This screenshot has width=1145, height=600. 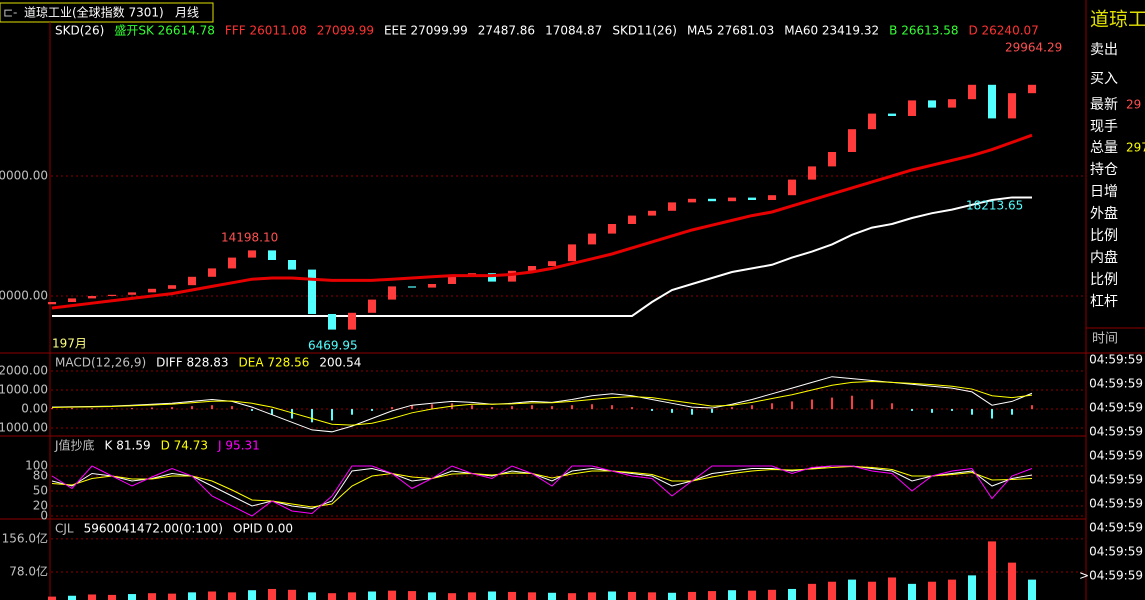 What do you see at coordinates (1104, 302) in the screenshot?
I see `side-label: 杠杆` at bounding box center [1104, 302].